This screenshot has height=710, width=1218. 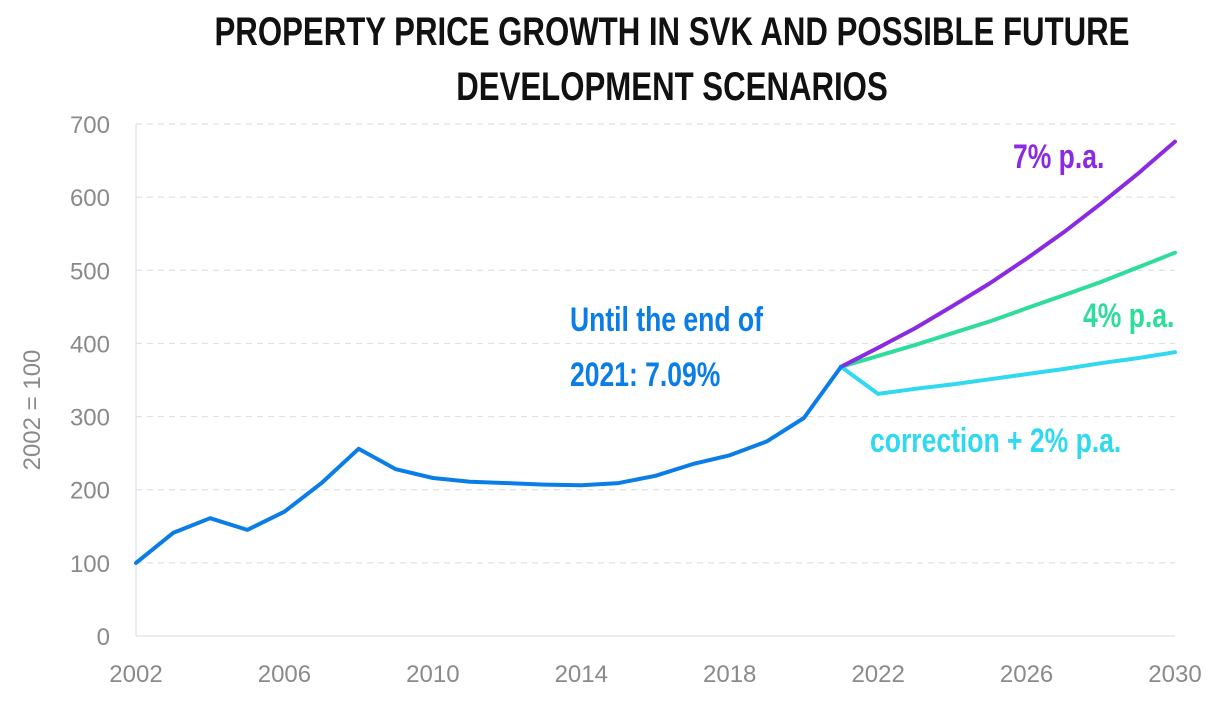 I want to click on x-tick-label: 2026, so click(x=1026, y=674).